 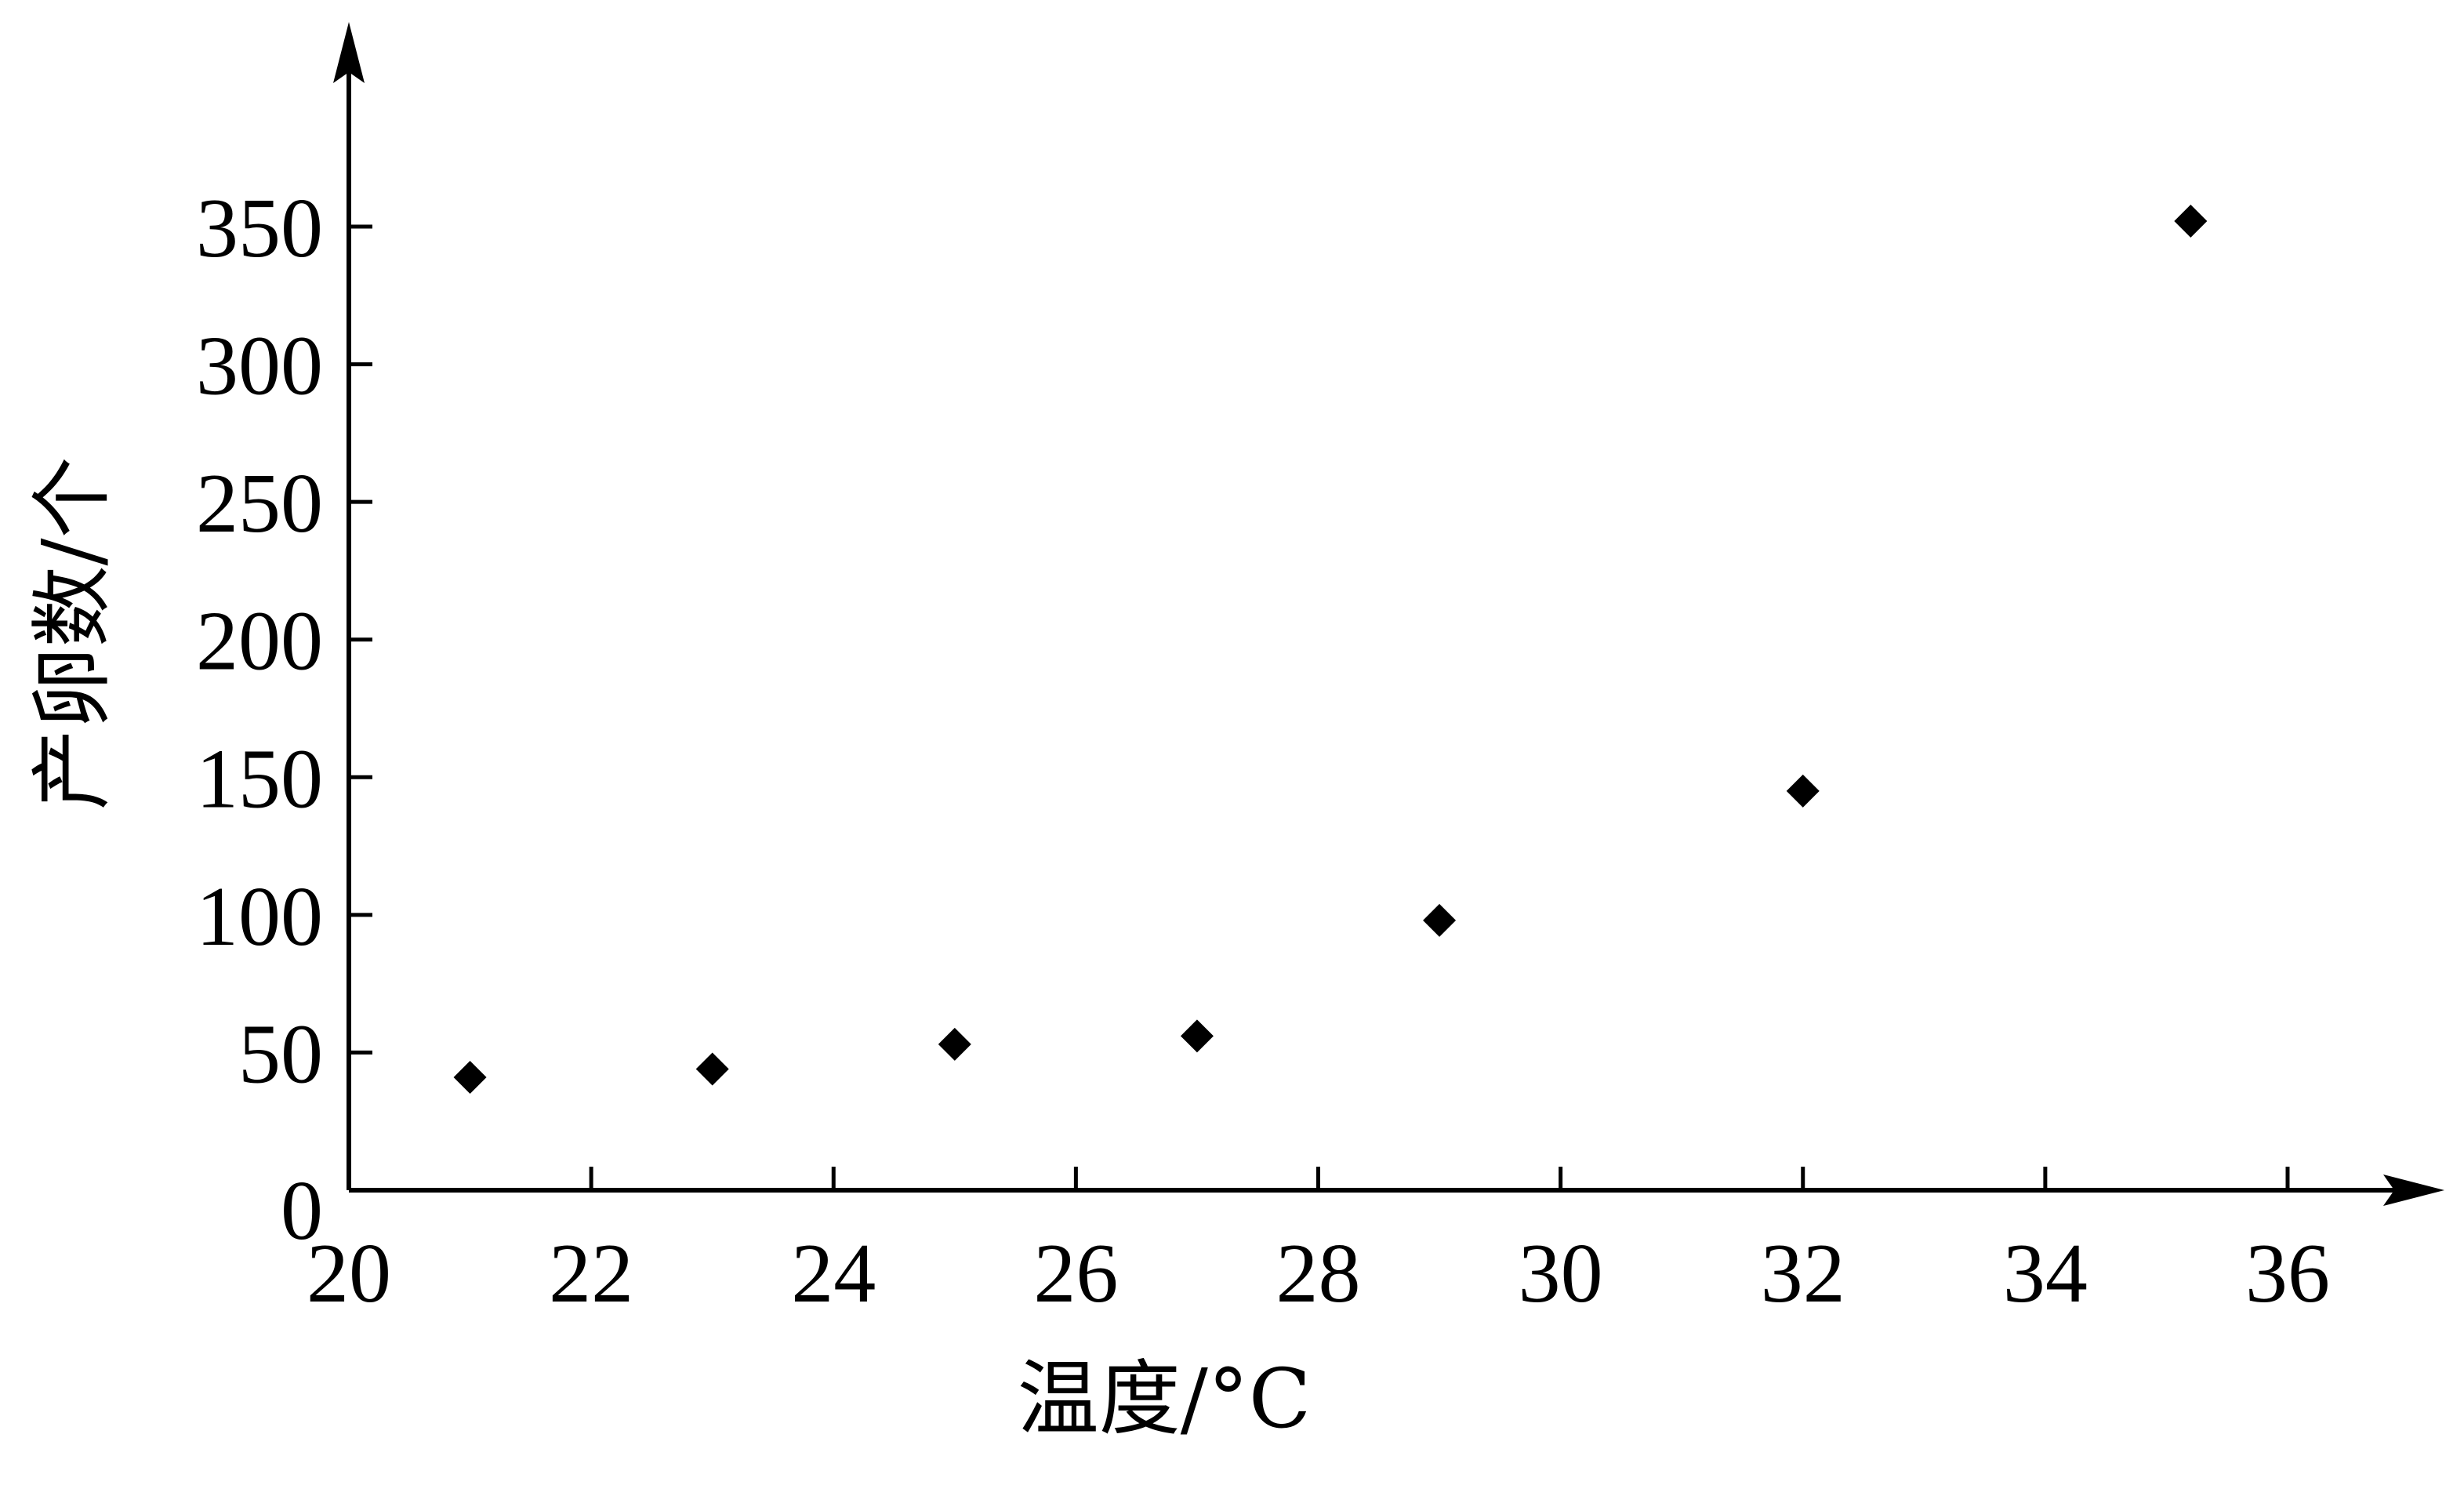 I want to click on y-tick-label: 0, so click(x=302, y=1211).